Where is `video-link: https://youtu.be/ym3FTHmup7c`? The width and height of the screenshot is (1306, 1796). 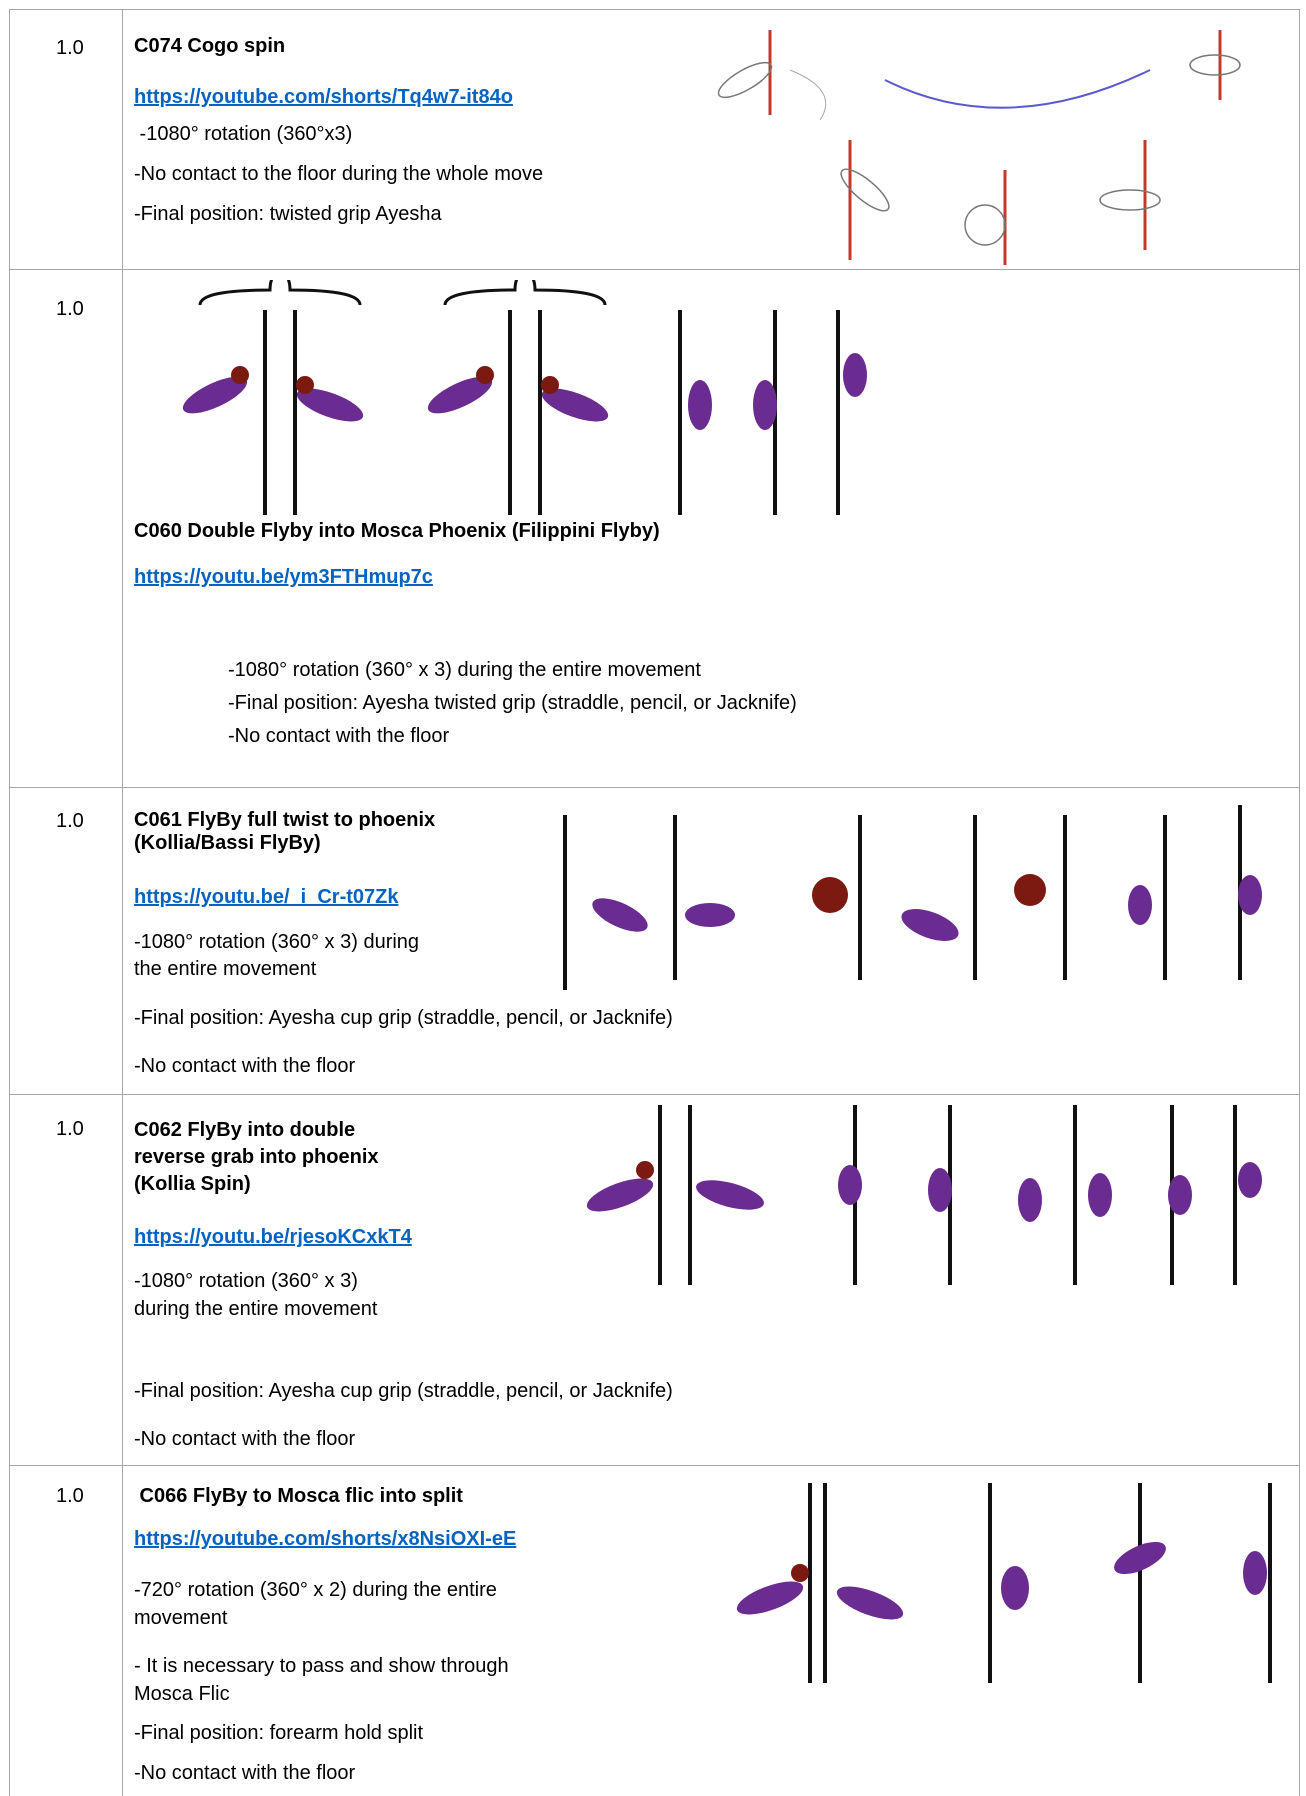
video-link: https://youtu.be/ym3FTHmup7c is located at coordinates (283, 577).